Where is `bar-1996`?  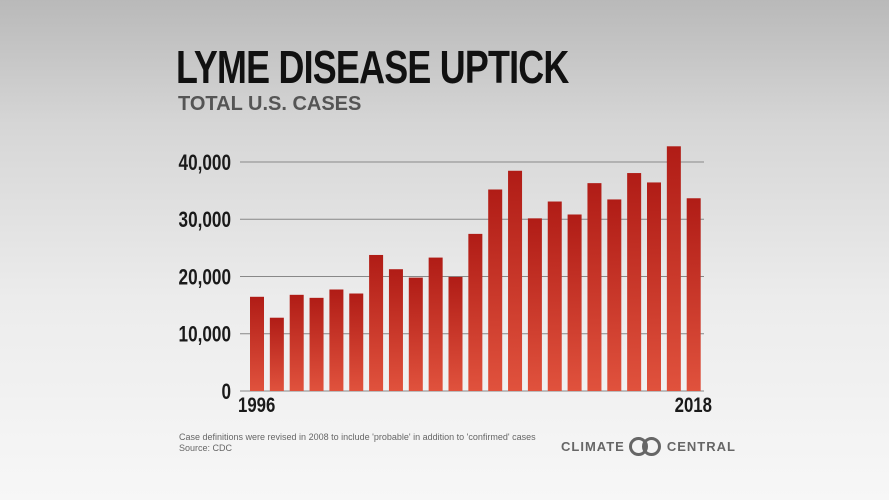 bar-1996 is located at coordinates (257, 343).